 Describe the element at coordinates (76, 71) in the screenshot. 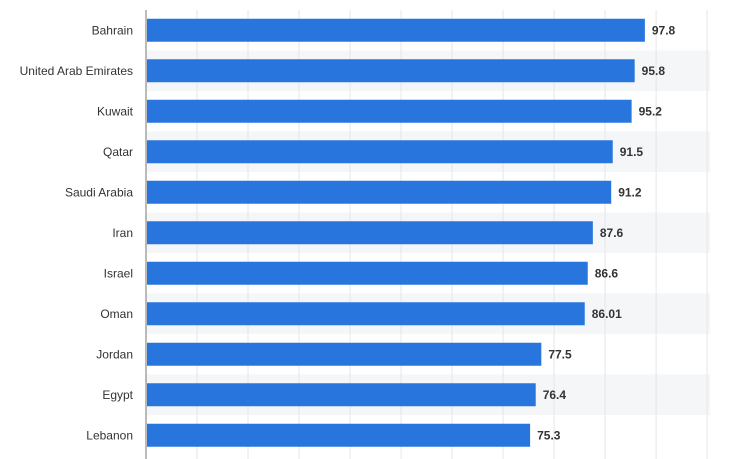

I see `category-label: United Arab Emirates` at that location.